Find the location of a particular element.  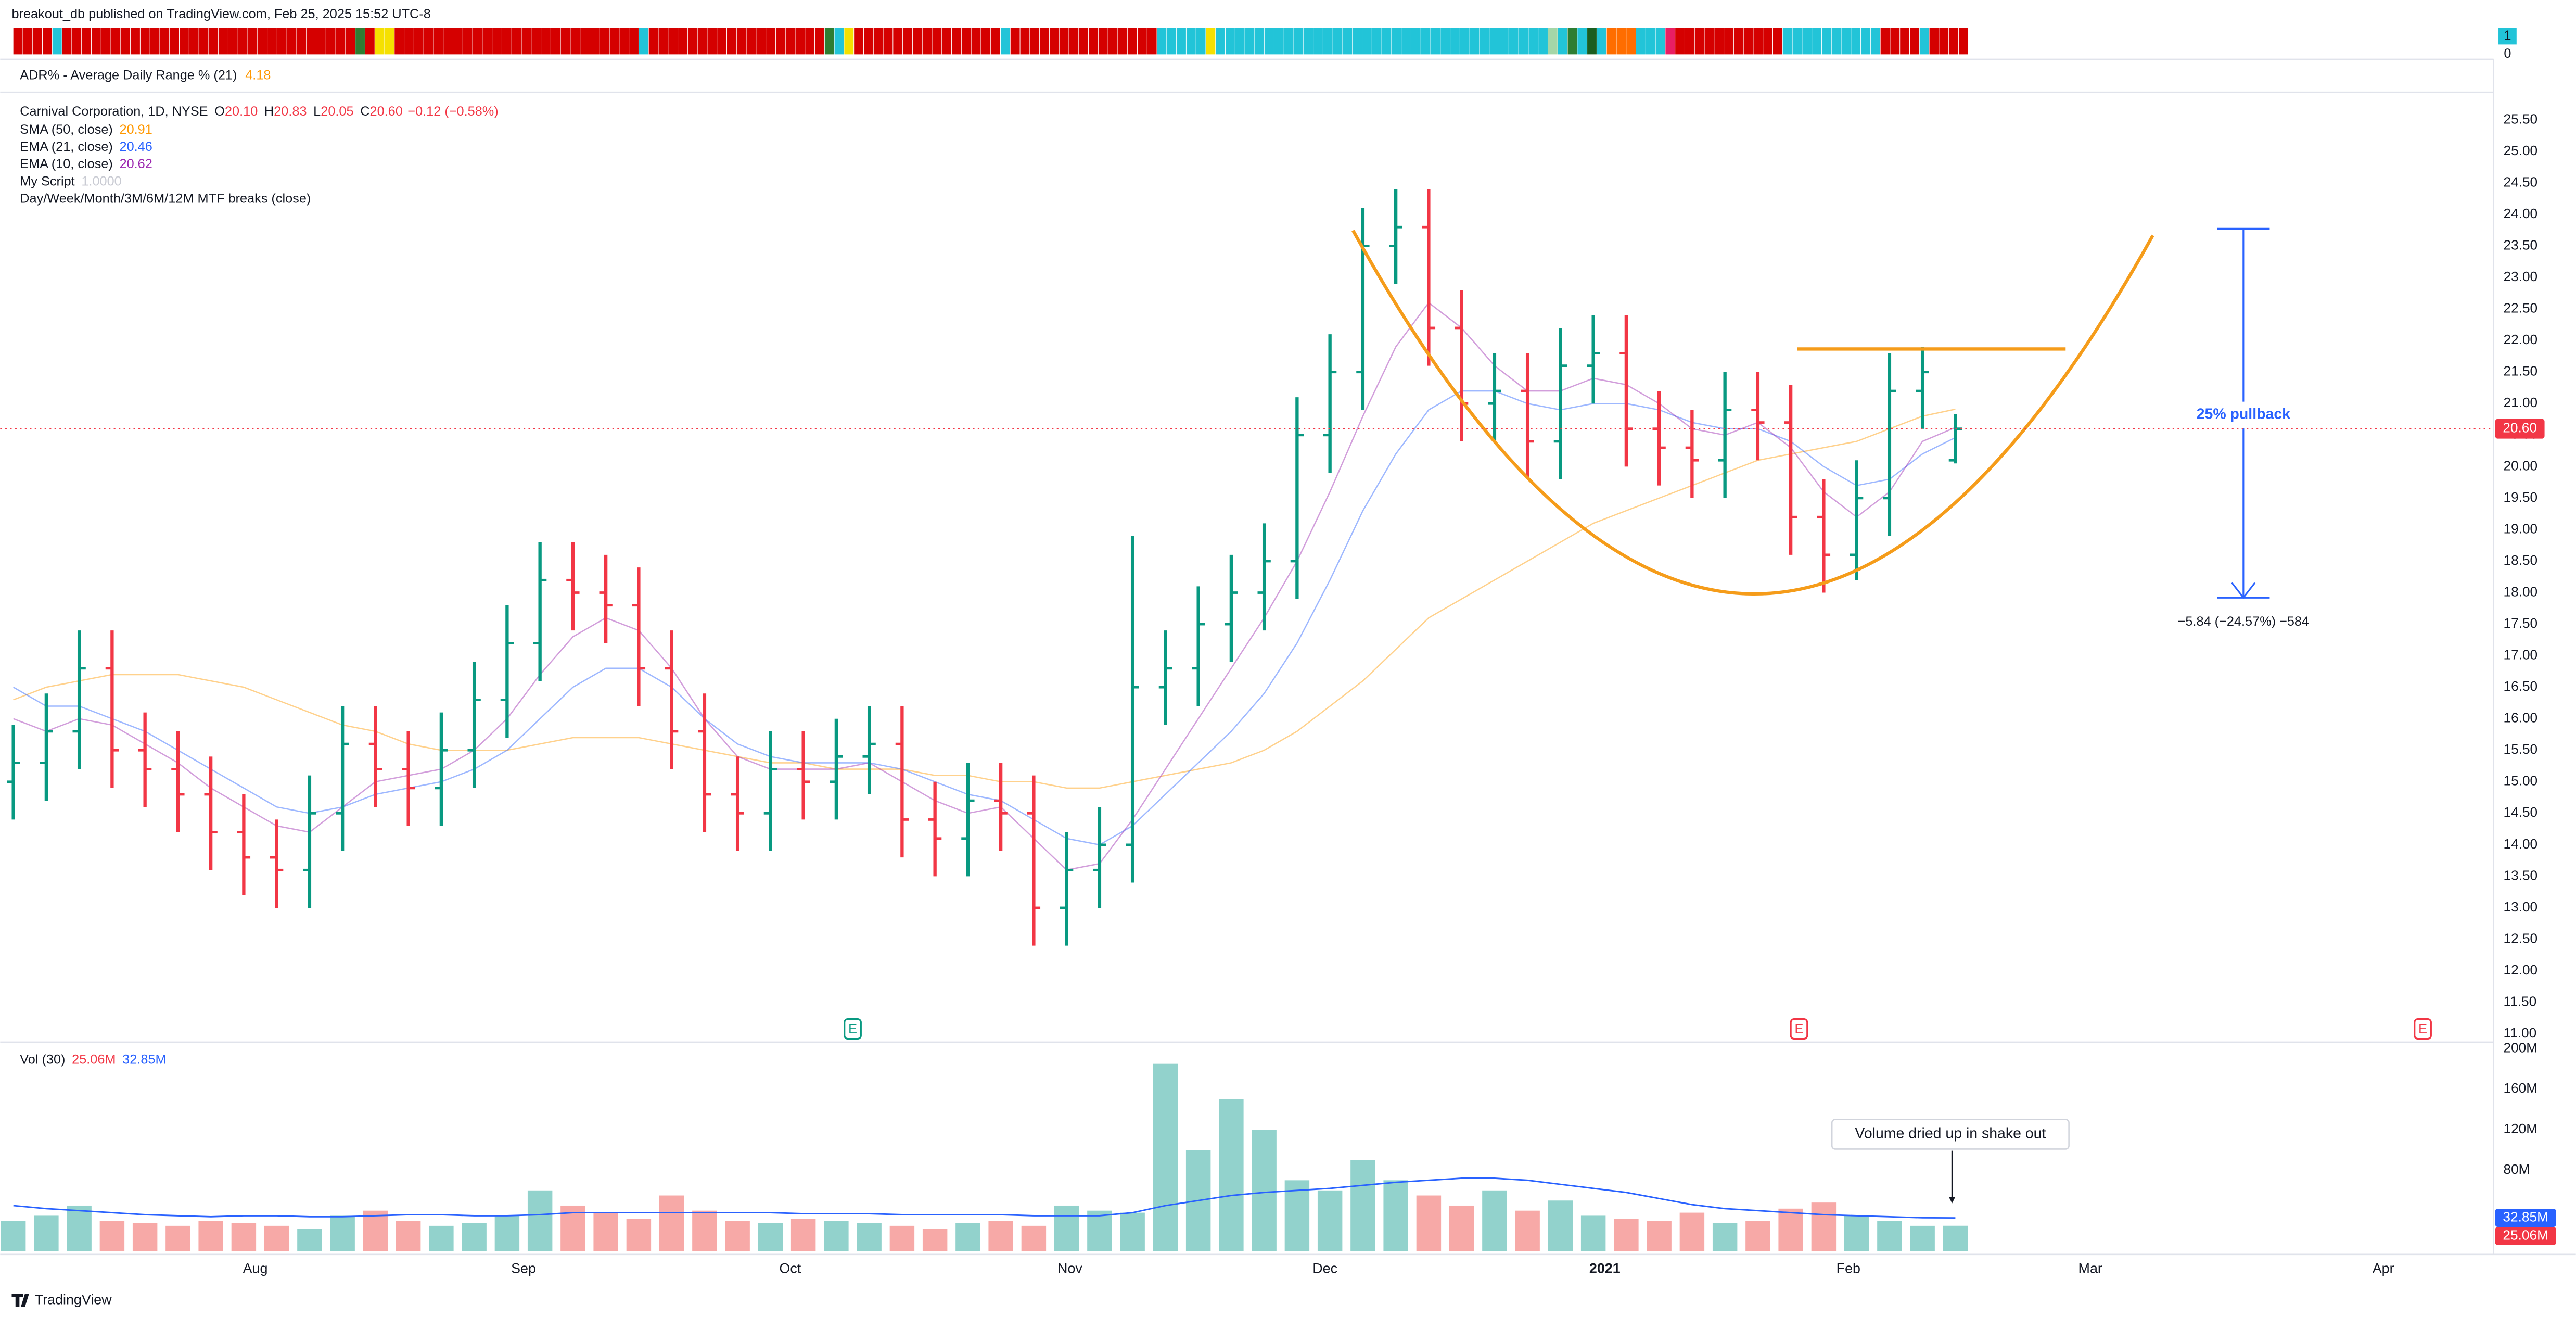

volume-pane is located at coordinates (984, 1157).